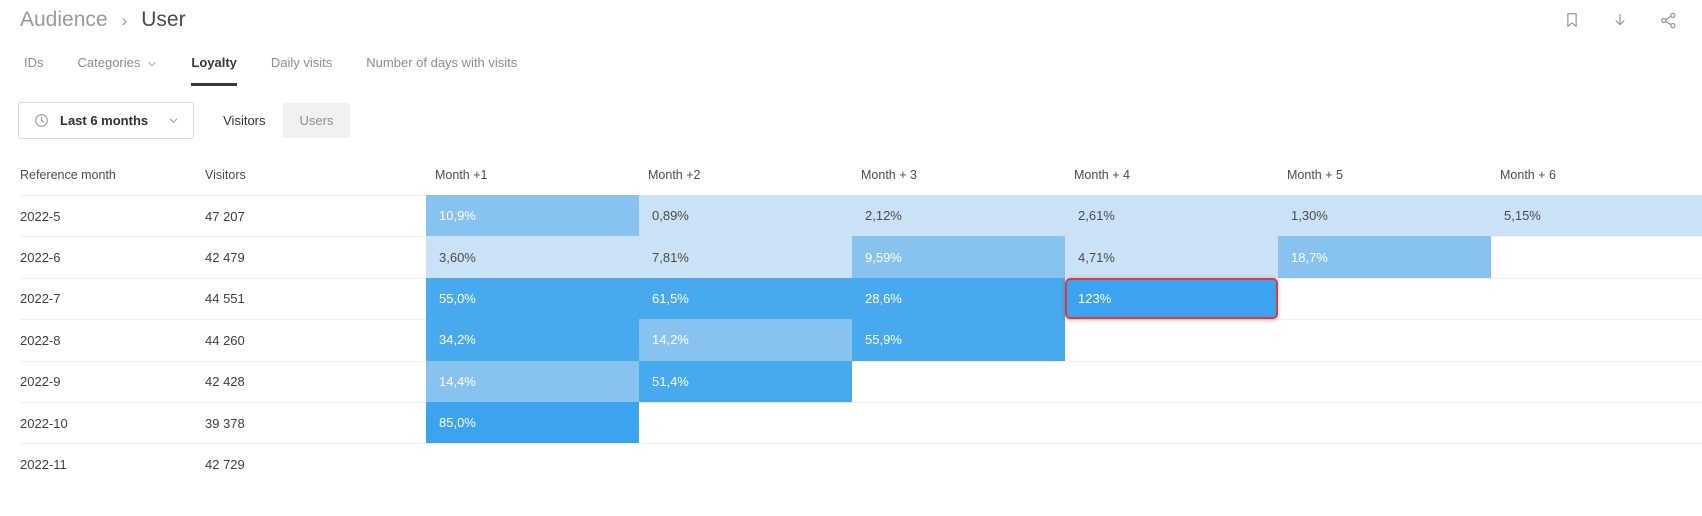 Image resolution: width=1702 pixels, height=516 pixels. Describe the element at coordinates (40, 299) in the screenshot. I see `reference-month-cell: 2022-7` at that location.